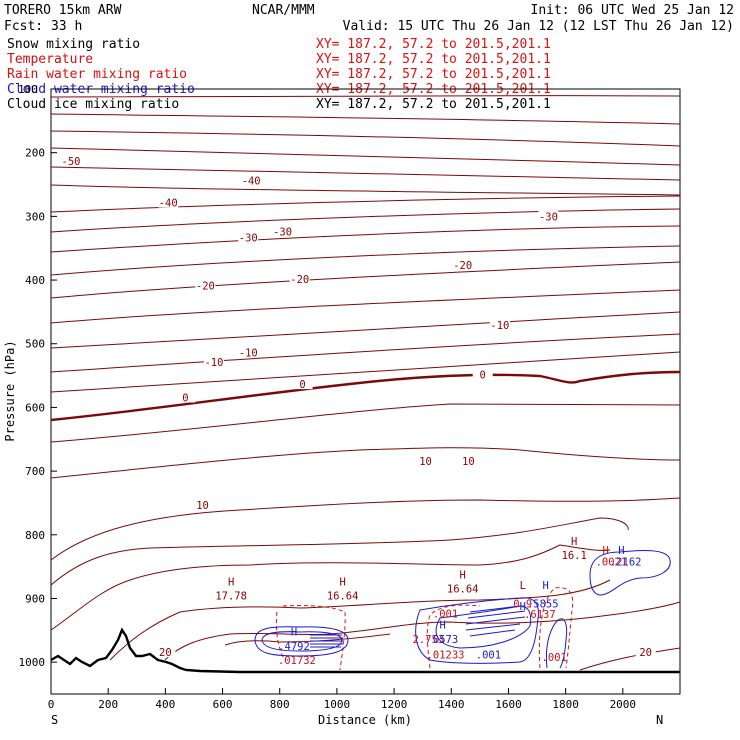  Describe the element at coordinates (35, 153) in the screenshot. I see `y-tick-label: 200` at that location.